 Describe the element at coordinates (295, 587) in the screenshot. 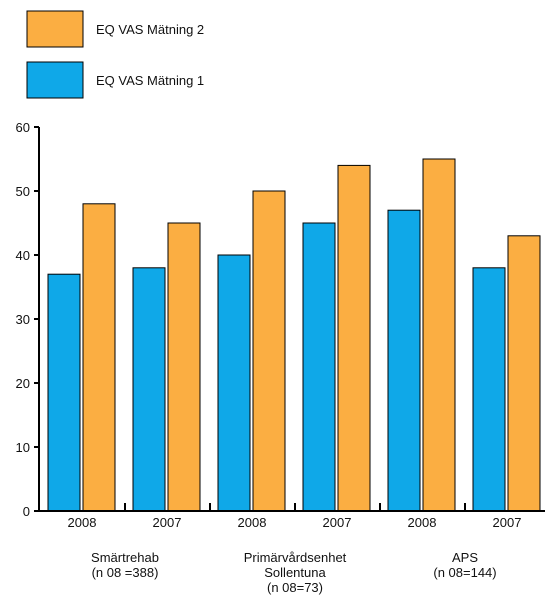

I see `group-label-2-line-3: (n 08=73)` at that location.